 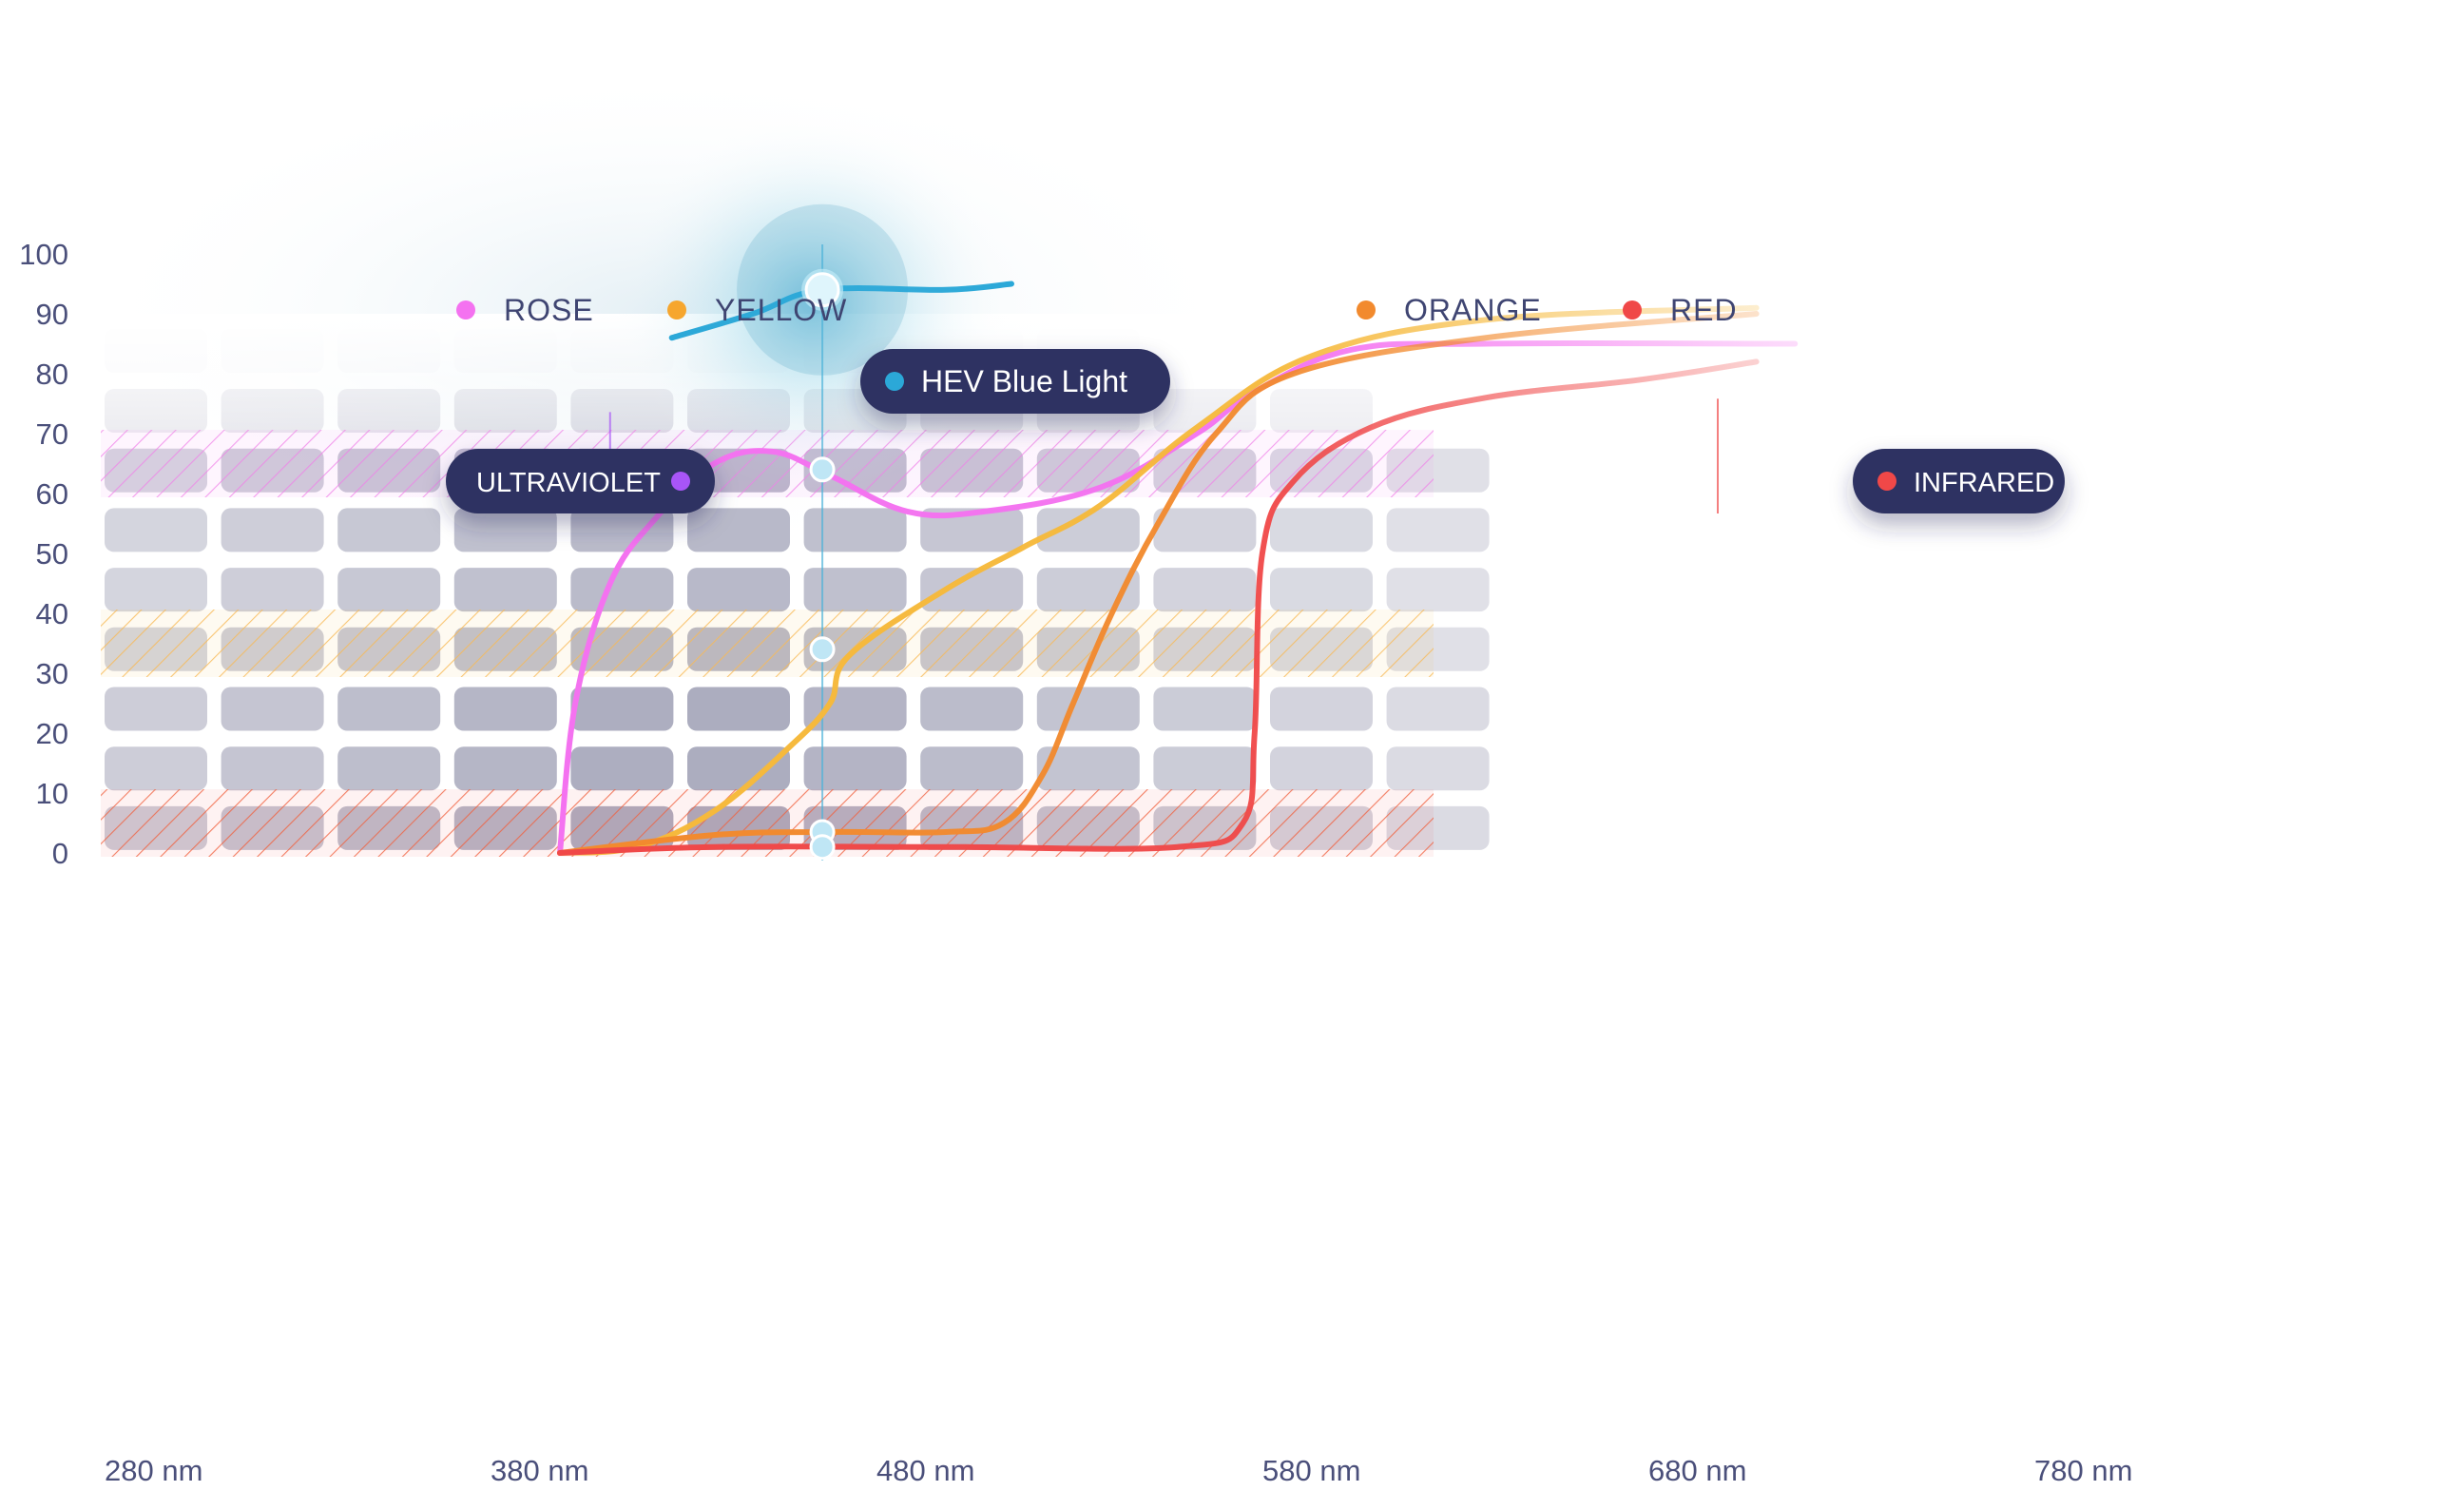 I want to click on x-tick-label: 680 nm, so click(x=1697, y=1470).